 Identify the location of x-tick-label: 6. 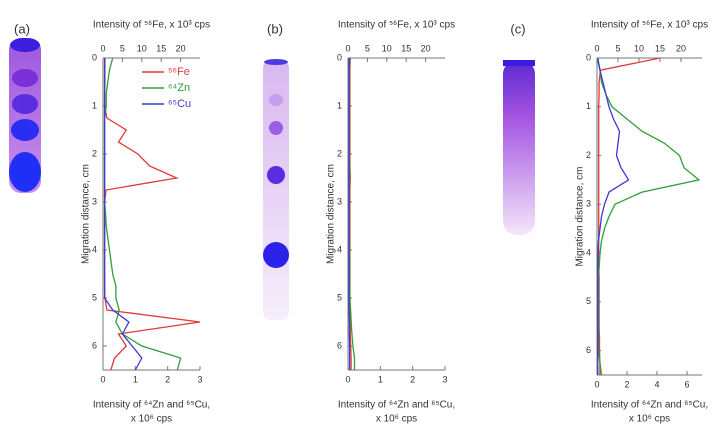
(686, 384).